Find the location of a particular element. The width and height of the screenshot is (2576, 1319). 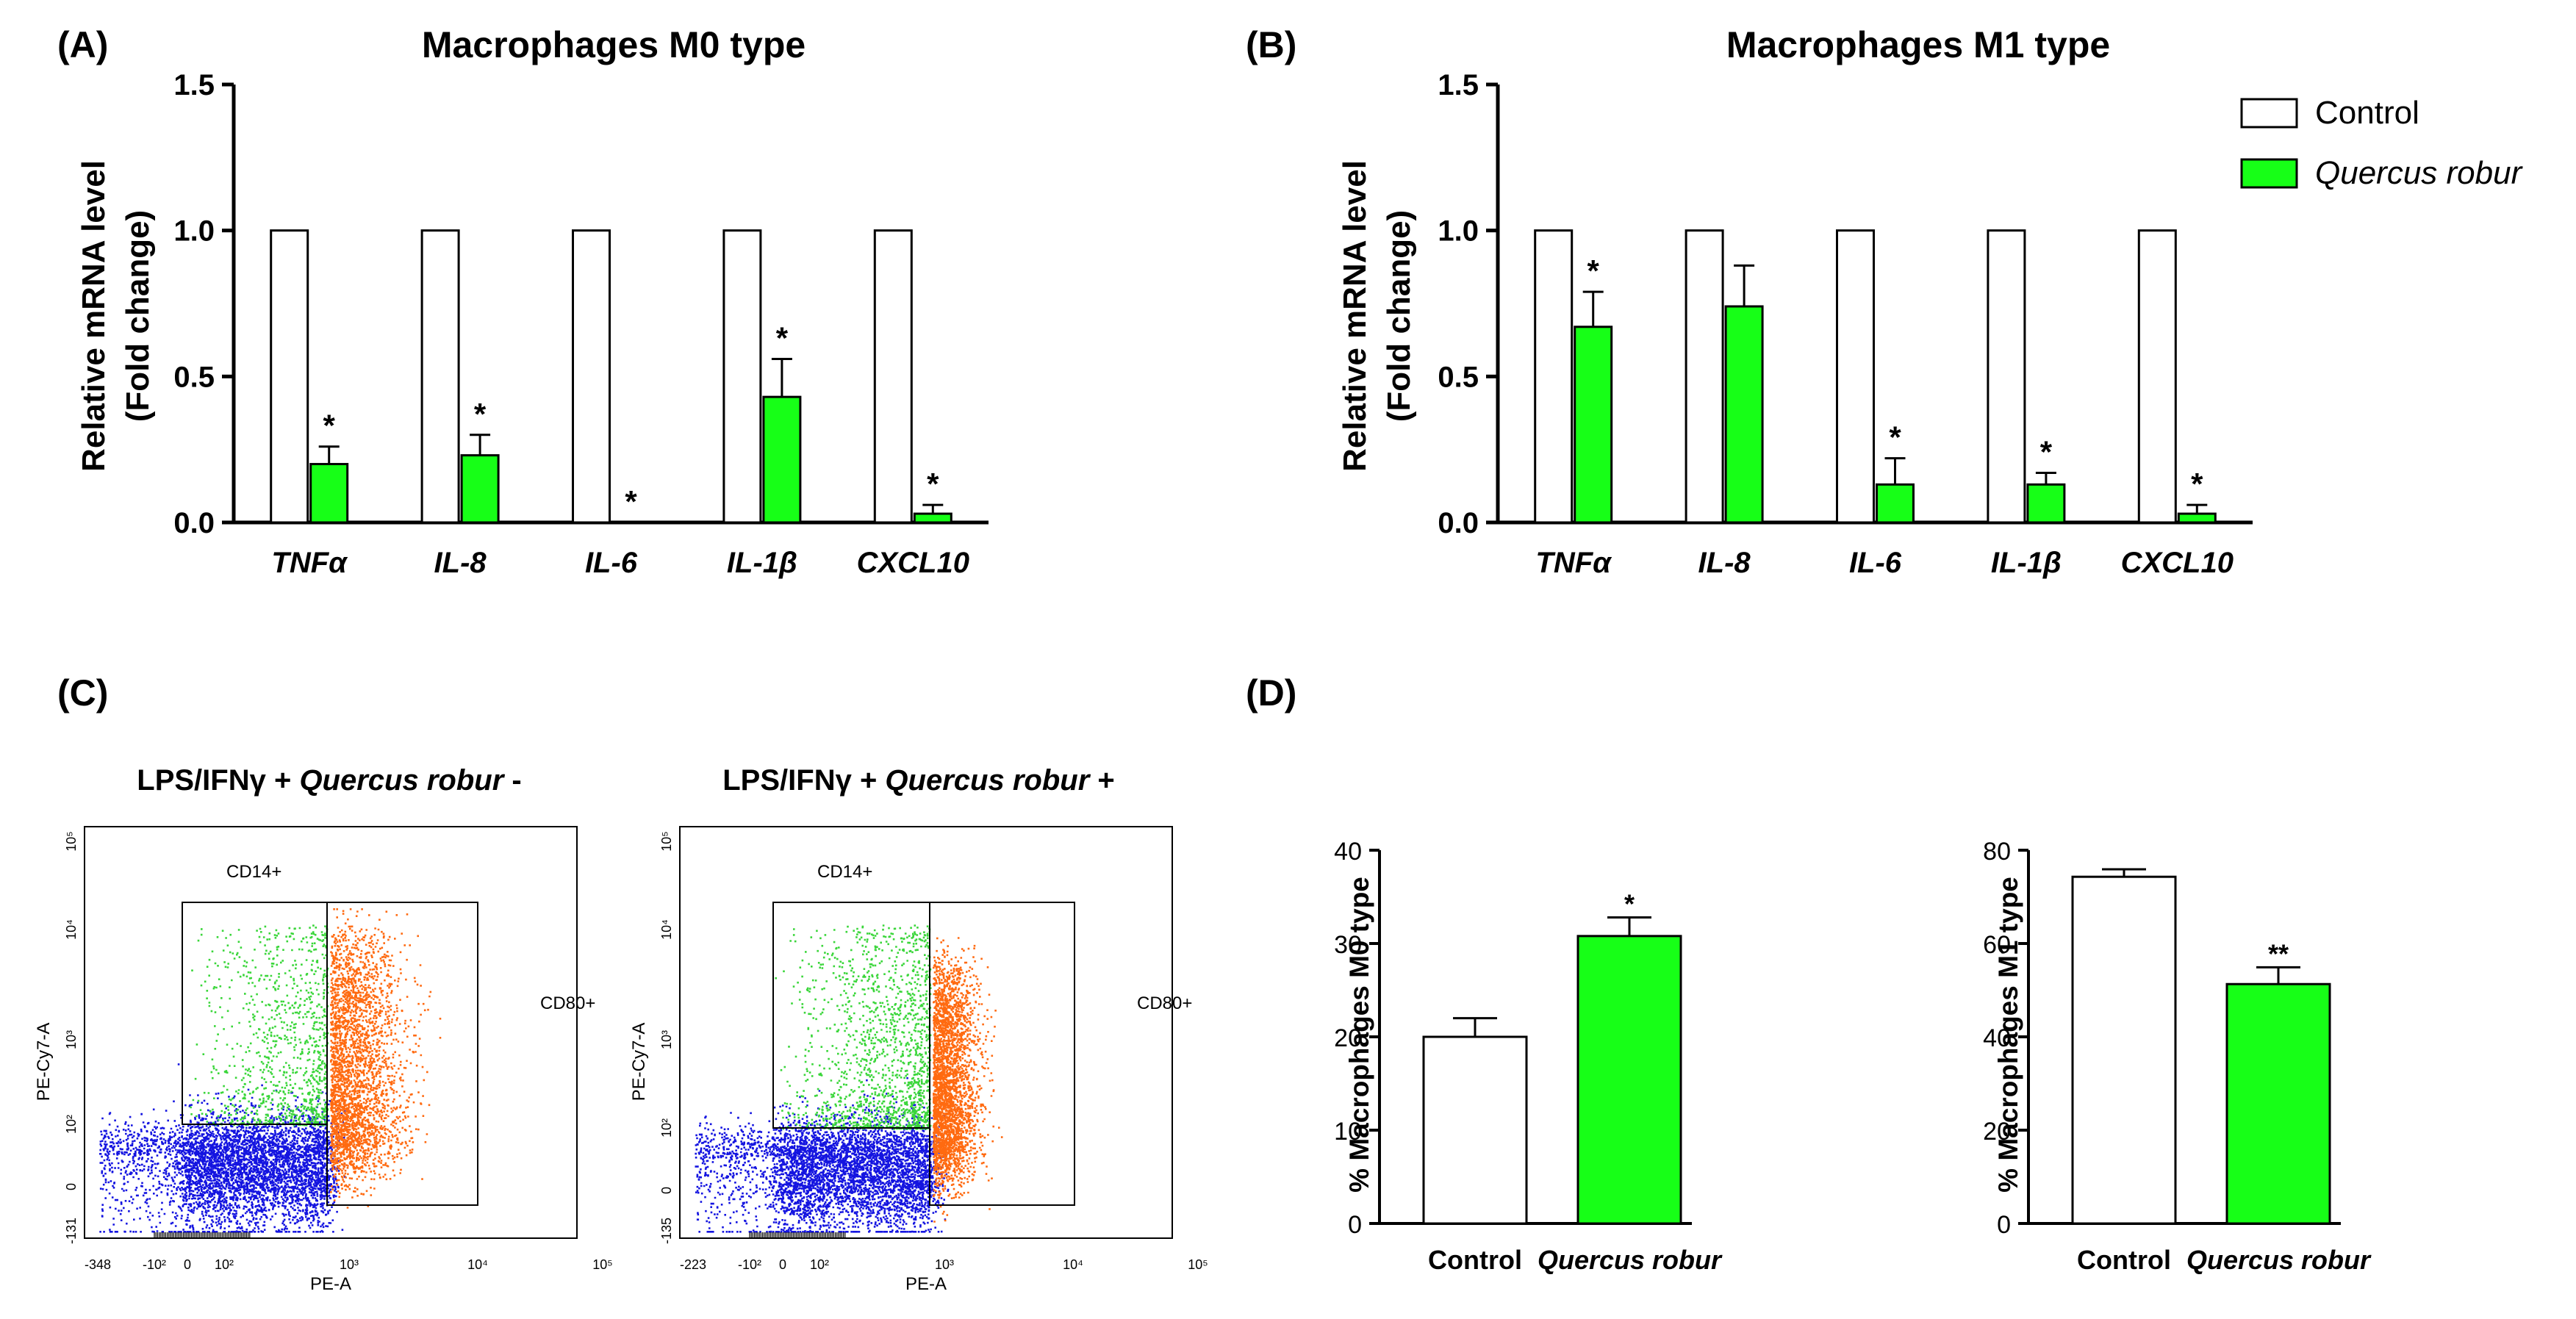

flow-1-ylabel: PE-Cy7-A is located at coordinates (44, 1062).